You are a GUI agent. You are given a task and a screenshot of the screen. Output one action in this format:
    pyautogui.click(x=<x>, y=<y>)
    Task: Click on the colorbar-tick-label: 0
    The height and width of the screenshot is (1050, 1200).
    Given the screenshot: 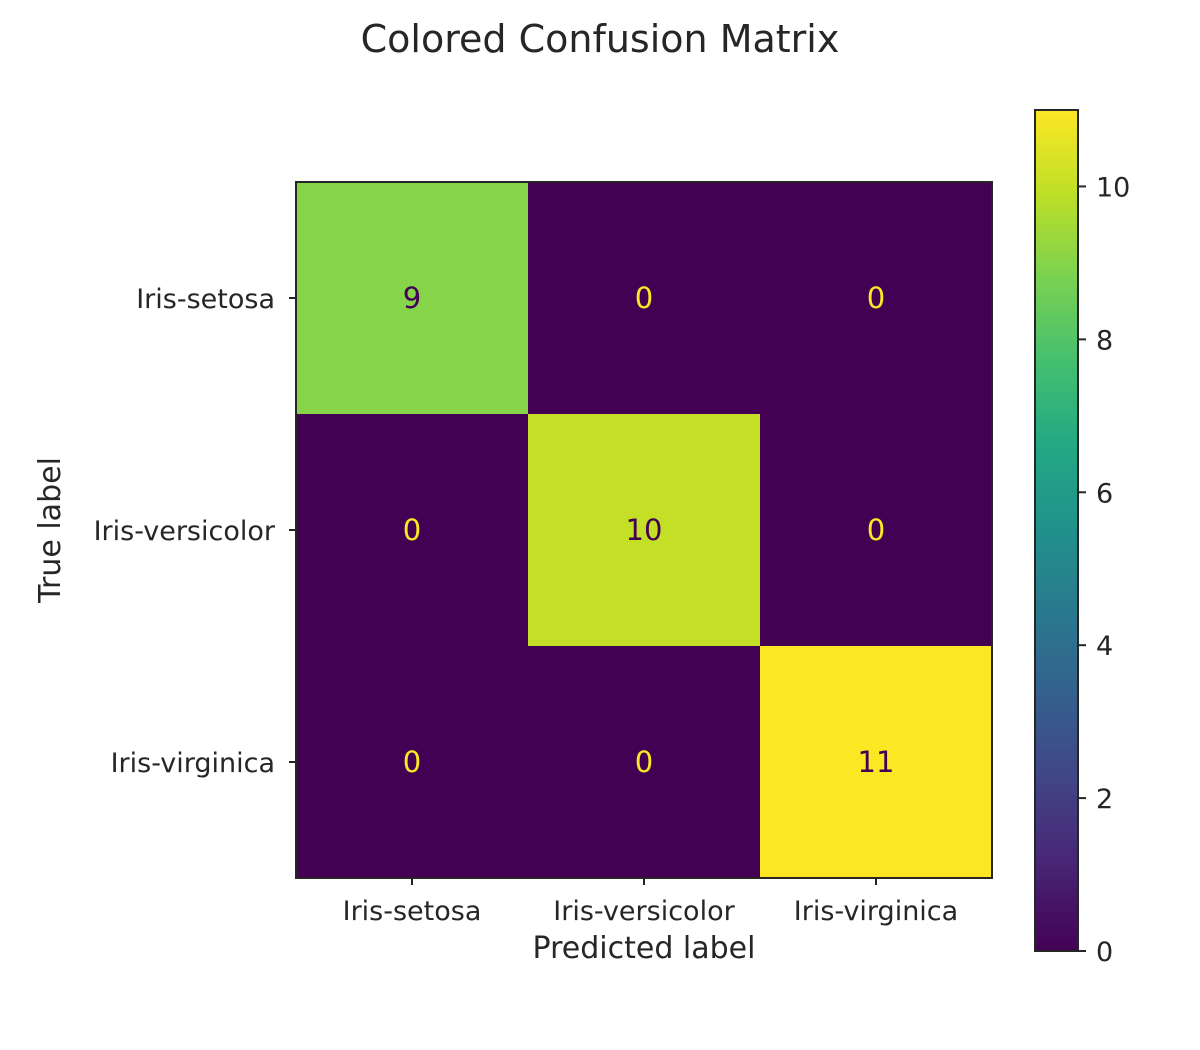 What is the action you would take?
    pyautogui.click(x=1104, y=952)
    